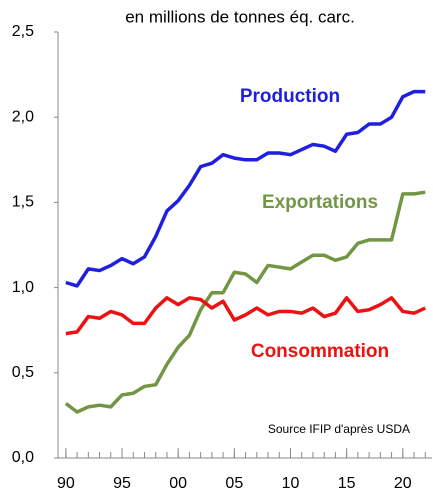 Image resolution: width=433 pixels, height=498 pixels. I want to click on x-tick-label: 00, so click(178, 483).